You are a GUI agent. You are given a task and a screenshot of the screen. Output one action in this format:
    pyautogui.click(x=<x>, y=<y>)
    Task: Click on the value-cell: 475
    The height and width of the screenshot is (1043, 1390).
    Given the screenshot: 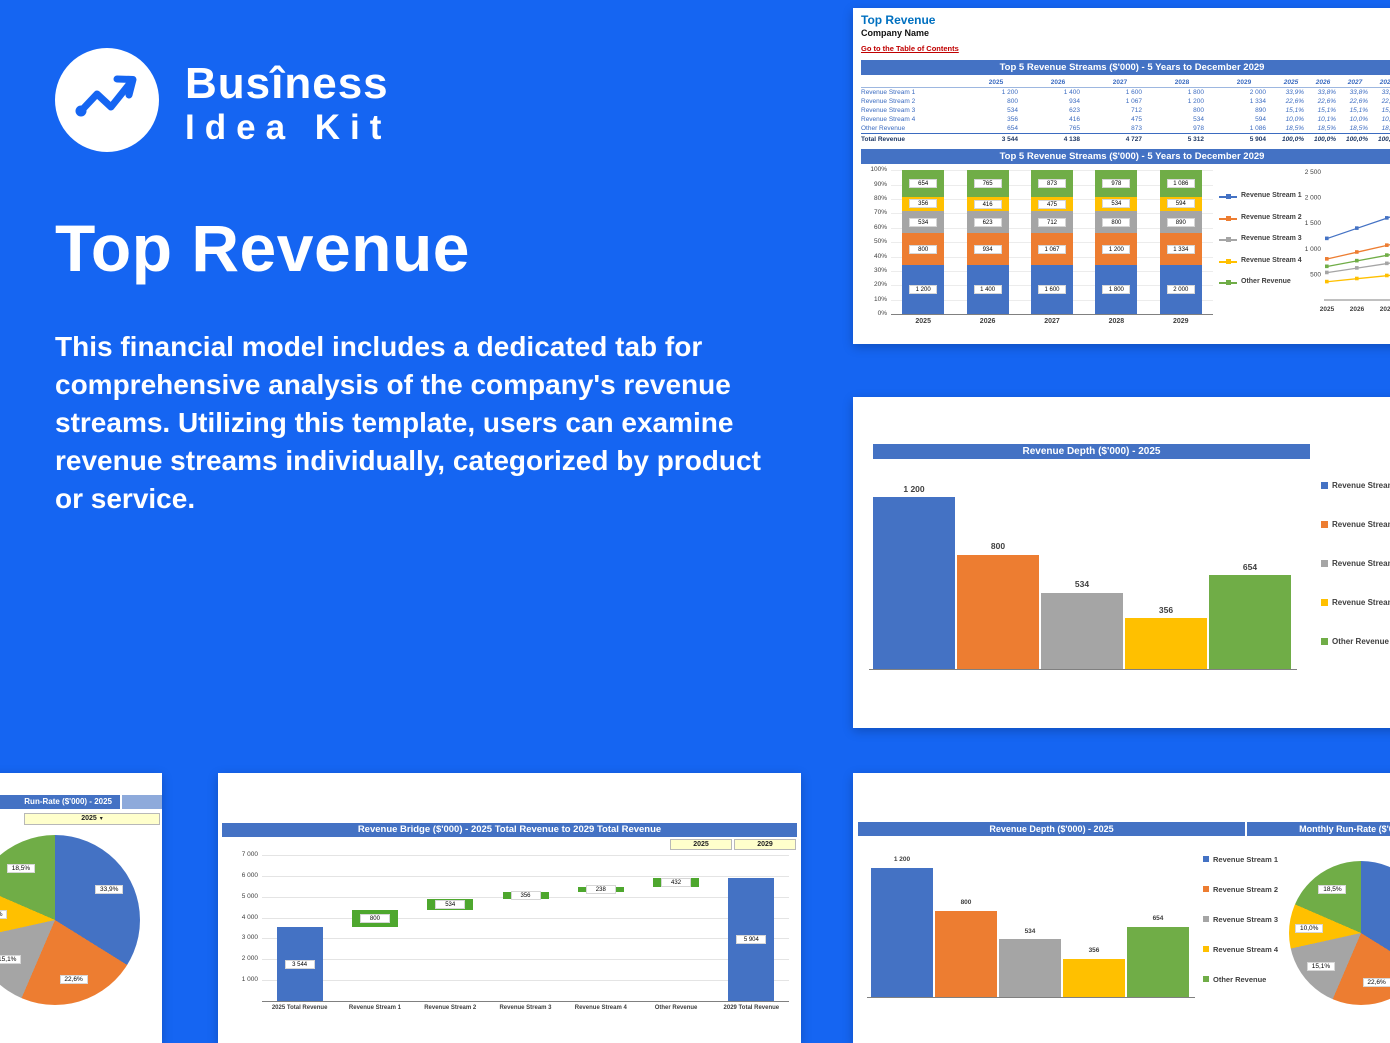 What is the action you would take?
    pyautogui.click(x=1136, y=120)
    